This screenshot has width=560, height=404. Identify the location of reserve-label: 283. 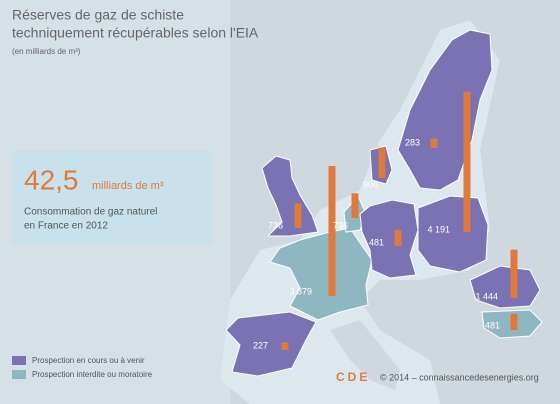
(412, 142).